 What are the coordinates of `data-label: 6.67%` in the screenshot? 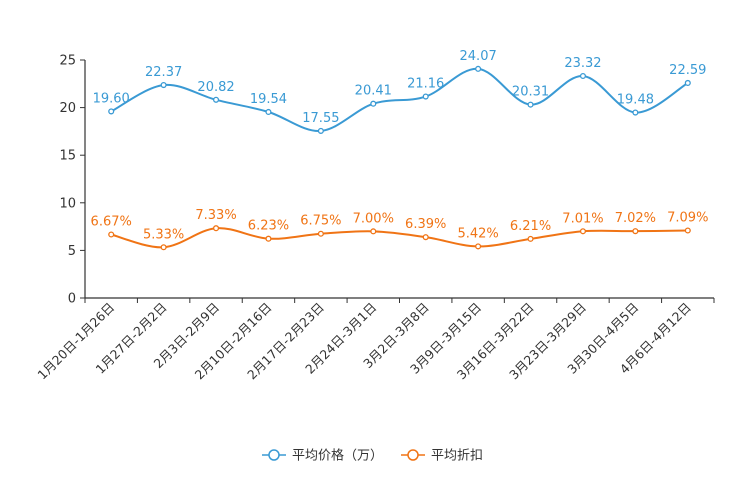 It's located at (111, 222).